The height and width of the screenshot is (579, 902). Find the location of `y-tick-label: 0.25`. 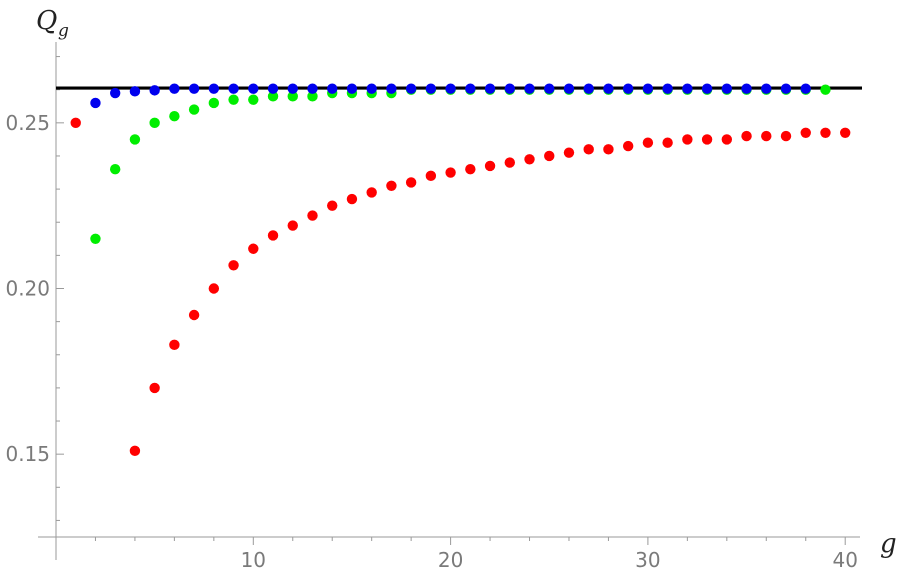

y-tick-label: 0.25 is located at coordinates (27, 123).